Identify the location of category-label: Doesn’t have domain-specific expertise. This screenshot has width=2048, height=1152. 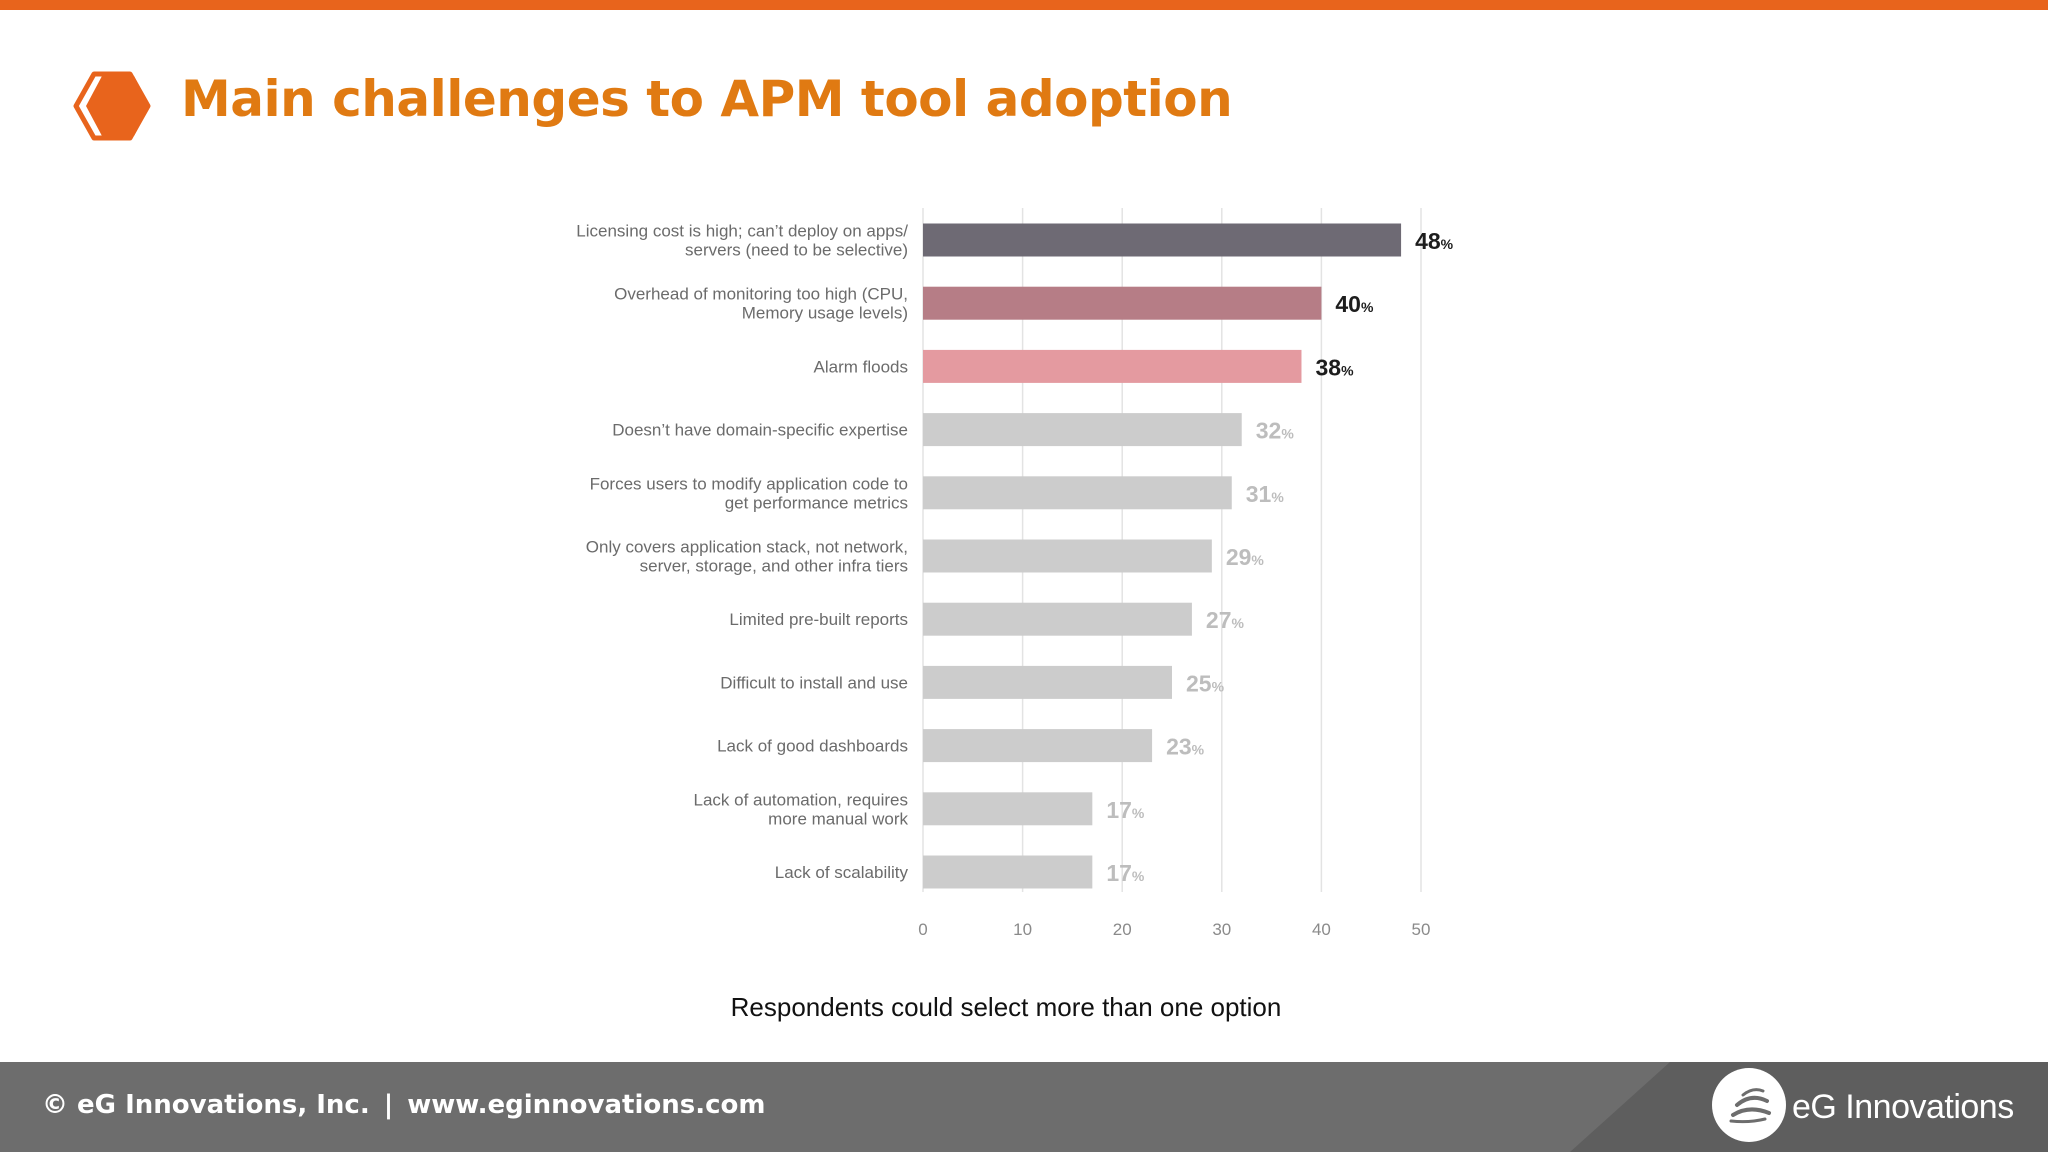
(760, 430).